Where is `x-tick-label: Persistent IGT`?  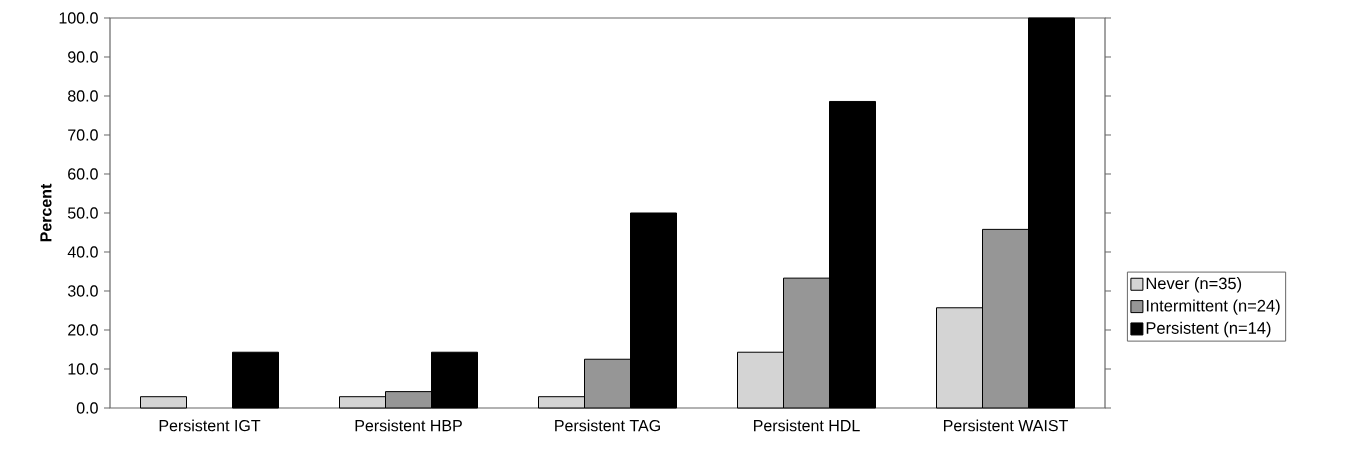
x-tick-label: Persistent IGT is located at coordinates (210, 425).